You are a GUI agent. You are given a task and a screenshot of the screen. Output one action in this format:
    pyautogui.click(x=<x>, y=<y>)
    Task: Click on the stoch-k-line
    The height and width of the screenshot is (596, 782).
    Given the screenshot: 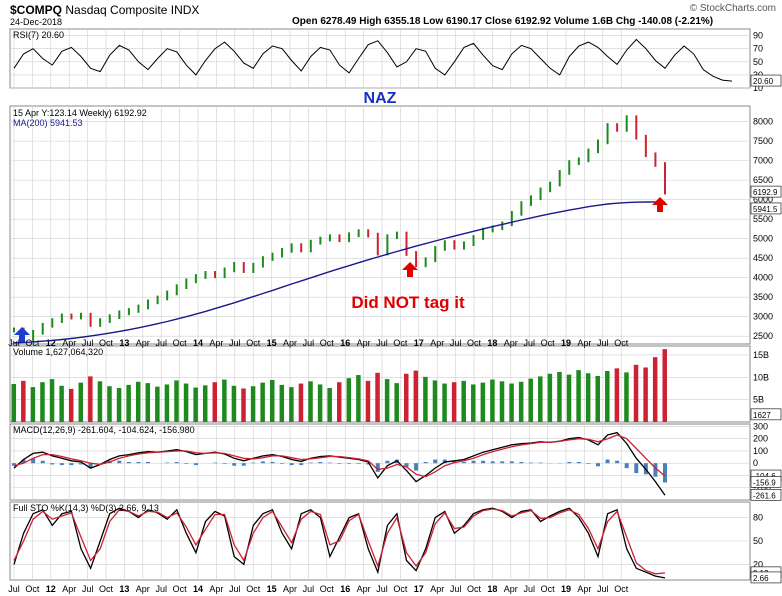 What is the action you would take?
    pyautogui.click(x=339, y=543)
    